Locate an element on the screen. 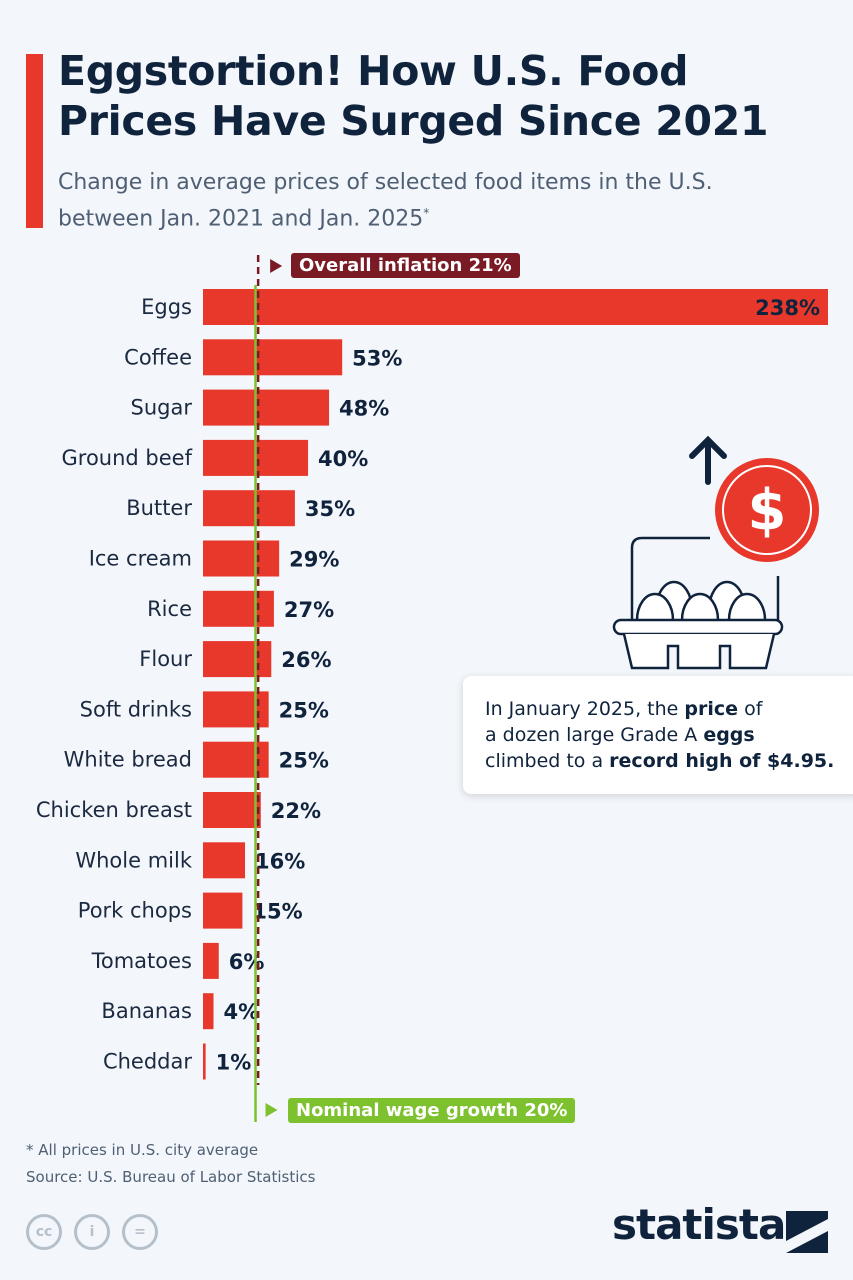 This screenshot has height=1280, width=853. category-label: Ground beef is located at coordinates (127, 458).